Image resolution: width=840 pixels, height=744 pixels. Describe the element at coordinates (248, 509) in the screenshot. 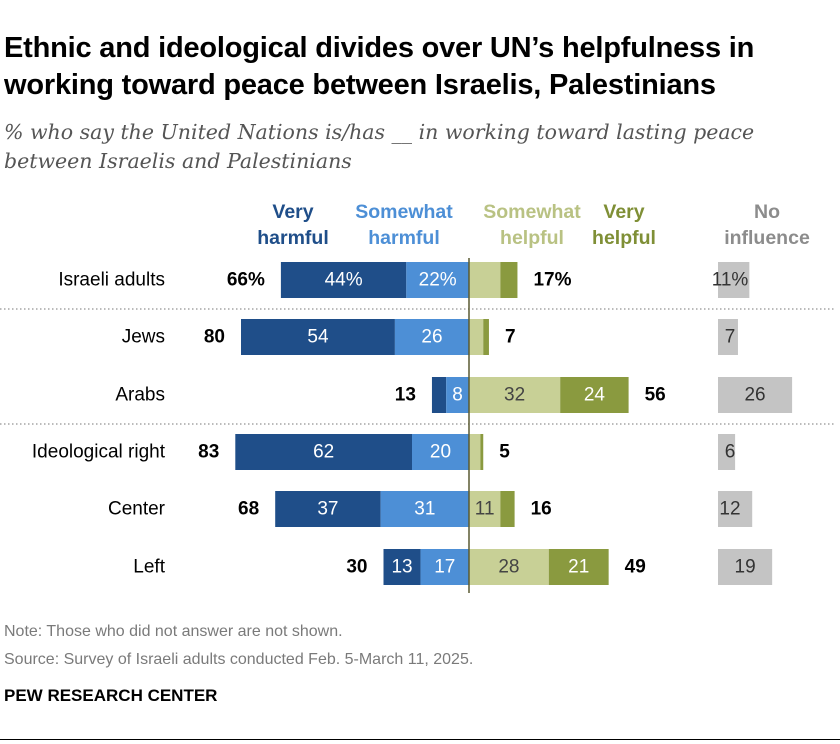

I see `total-harmful-center: 68` at that location.